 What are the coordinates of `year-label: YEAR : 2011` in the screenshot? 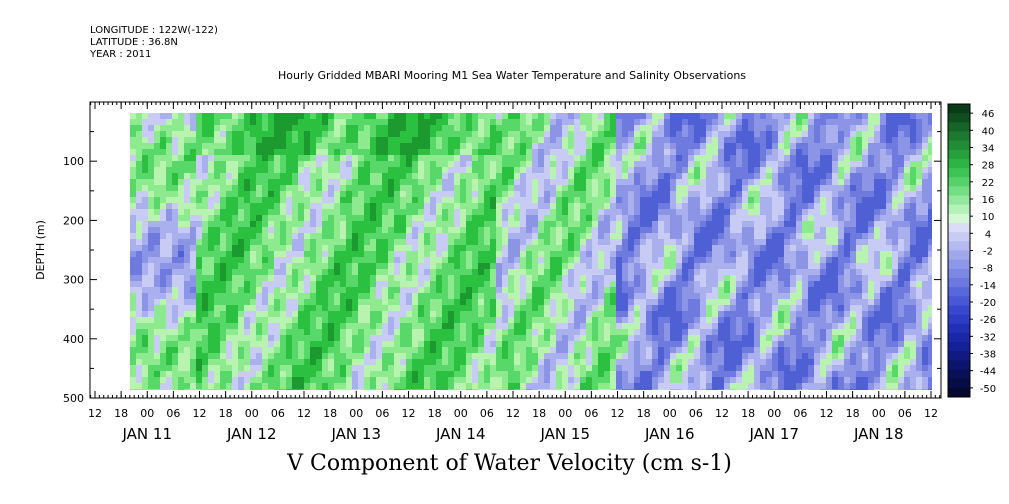 It's located at (121, 54).